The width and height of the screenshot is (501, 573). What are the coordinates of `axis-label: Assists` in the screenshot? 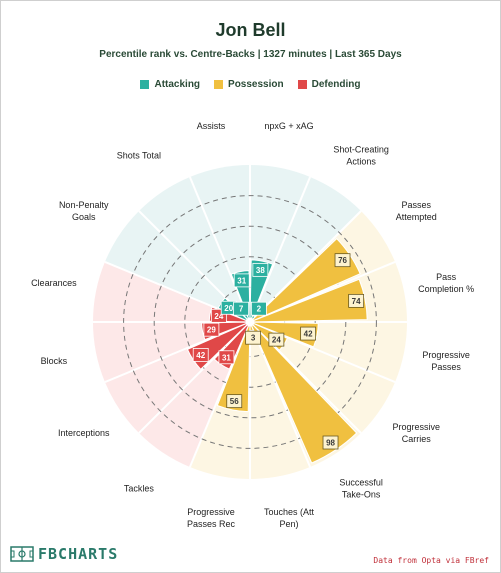 It's located at (211, 126).